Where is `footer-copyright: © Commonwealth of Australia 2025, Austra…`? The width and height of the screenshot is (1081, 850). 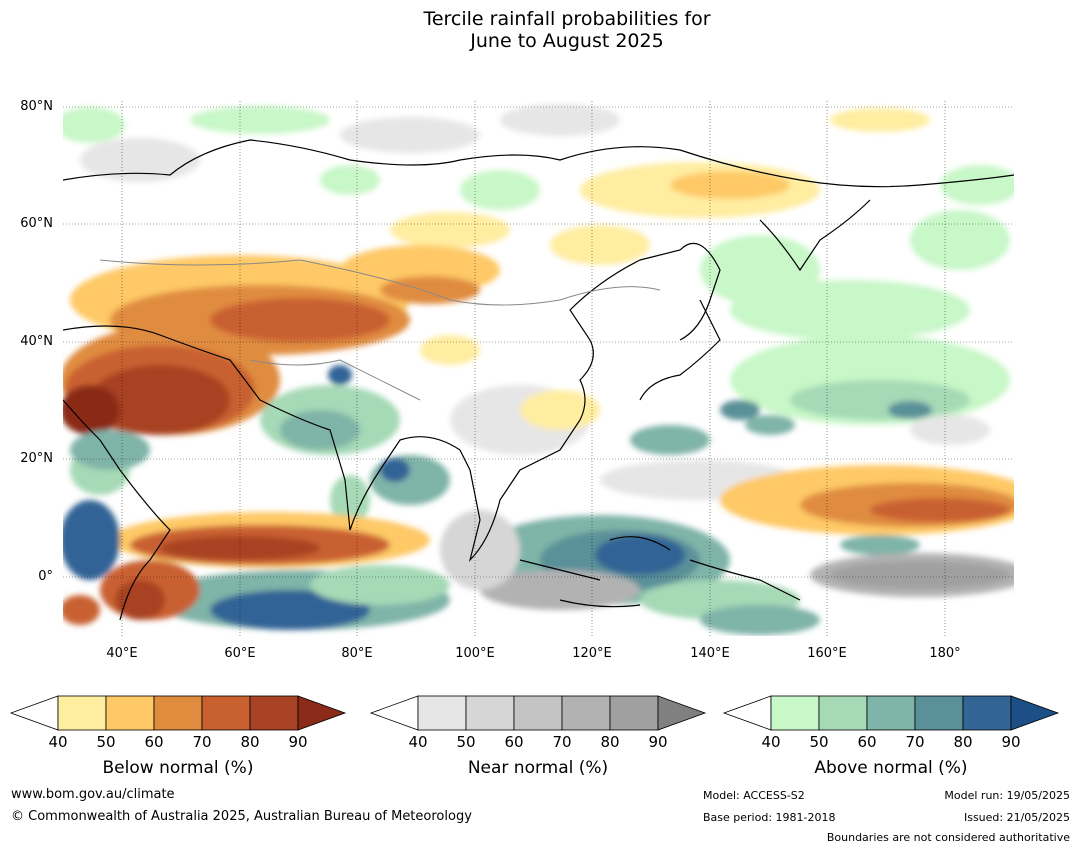 footer-copyright: © Commonwealth of Australia 2025, Austra… is located at coordinates (241, 816).